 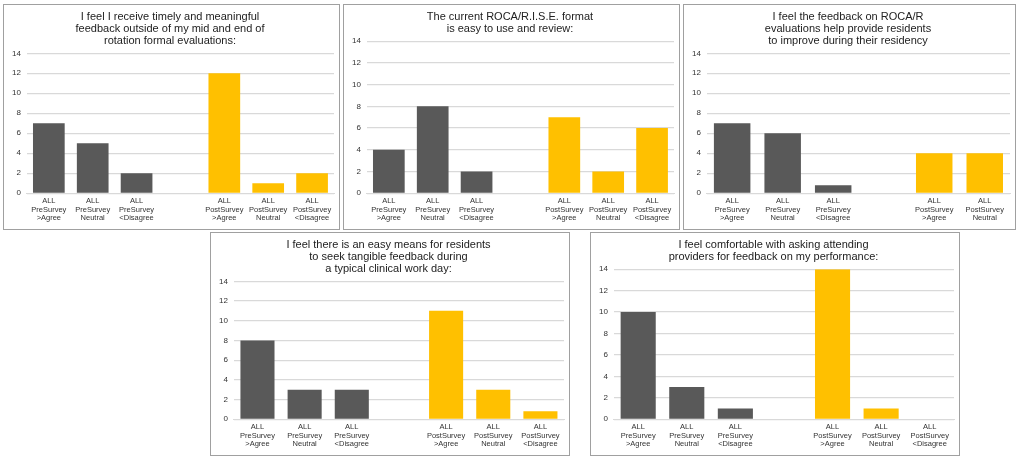 I want to click on chart-title: I feel I receive timely and meaningful feedback outside of my mid and end of rotation formal evaluations:, so click(x=170, y=28).